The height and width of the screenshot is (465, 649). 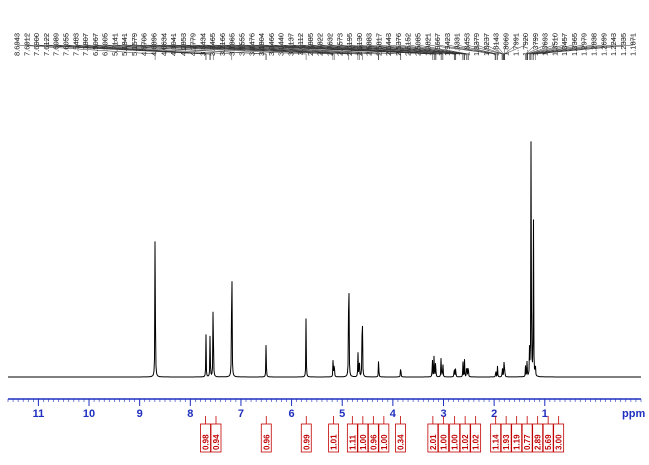 I want to click on integral-label: 0.99, so click(x=306, y=442).